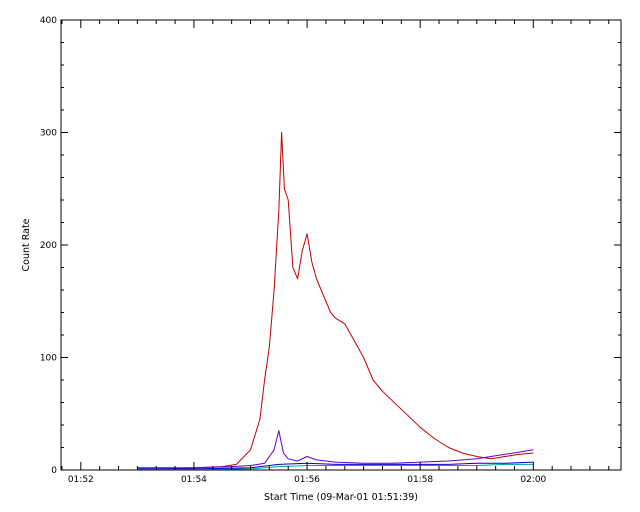 The width and height of the screenshot is (640, 512). What do you see at coordinates (48, 134) in the screenshot?
I see `y-tick-label: 300` at bounding box center [48, 134].